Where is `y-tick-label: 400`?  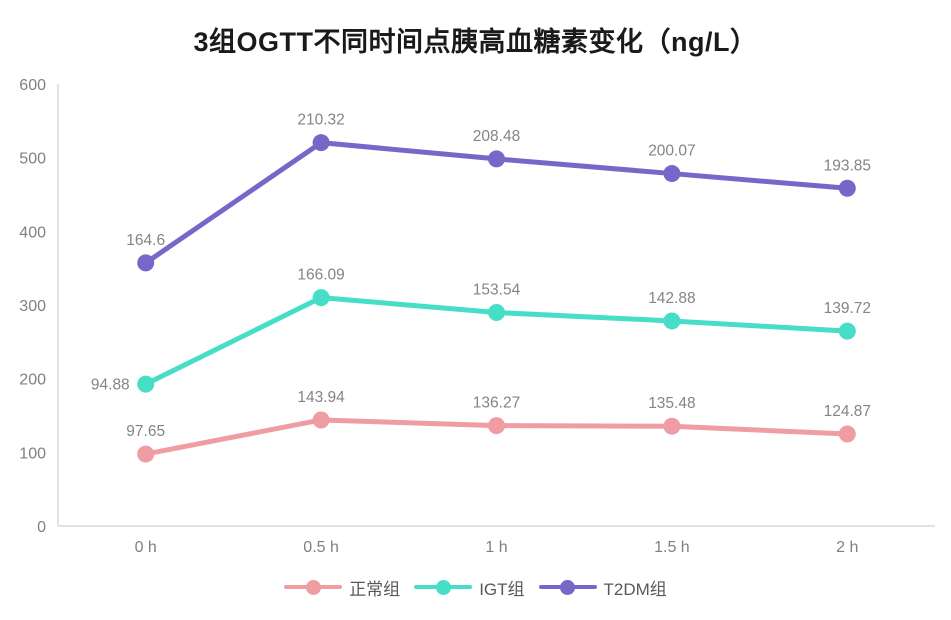
y-tick-label: 400 is located at coordinates (32, 232).